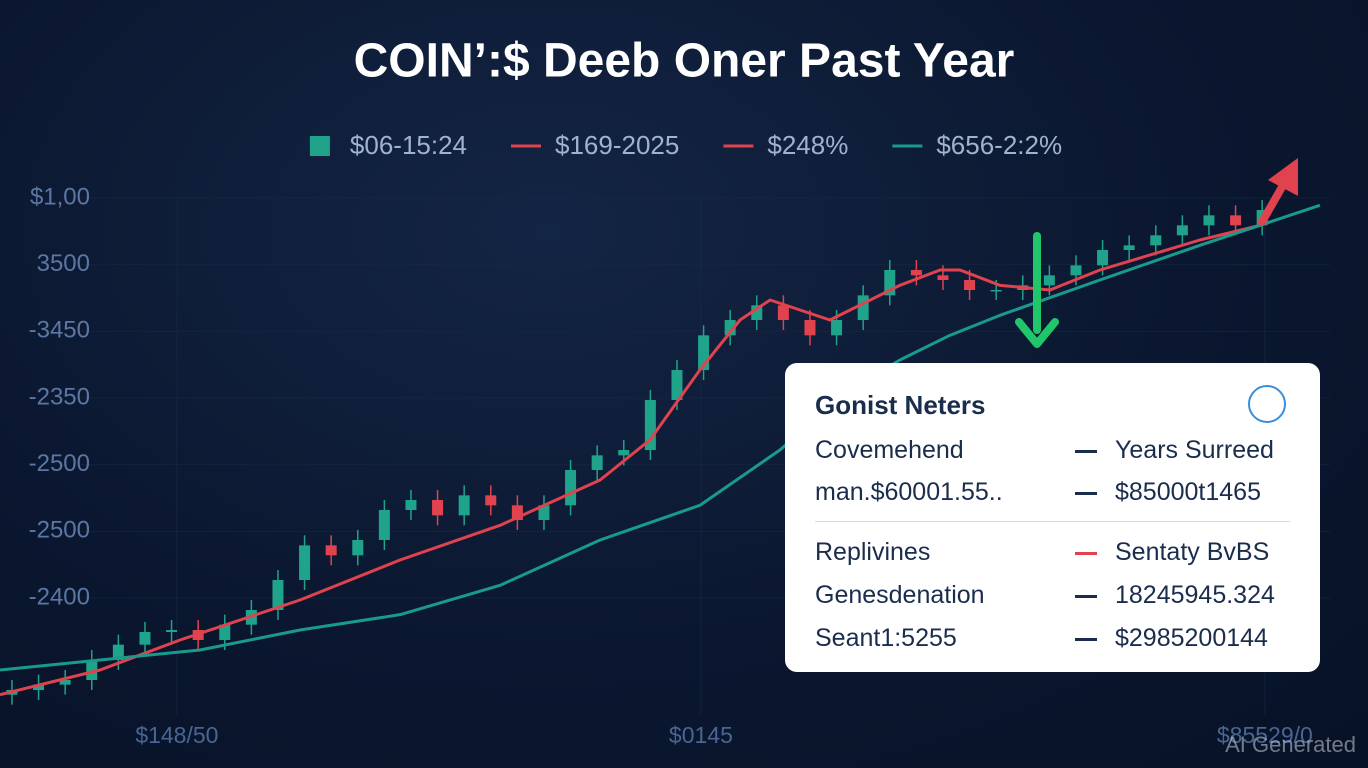  I want to click on card-title: Gonist Neters, so click(900, 405).